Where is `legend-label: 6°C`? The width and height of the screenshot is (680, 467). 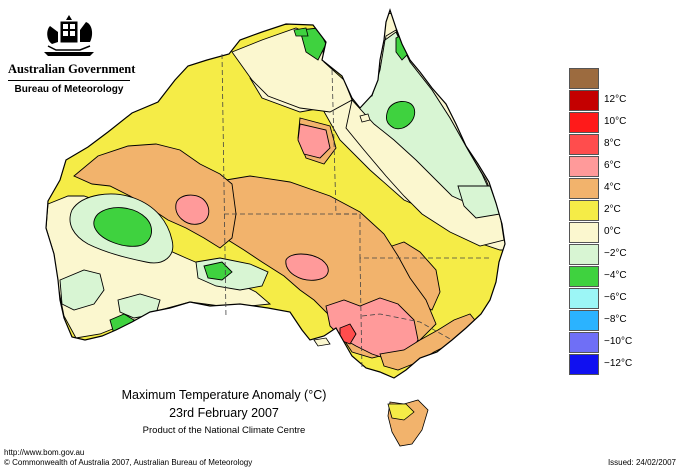 legend-label: 6°C is located at coordinates (612, 165).